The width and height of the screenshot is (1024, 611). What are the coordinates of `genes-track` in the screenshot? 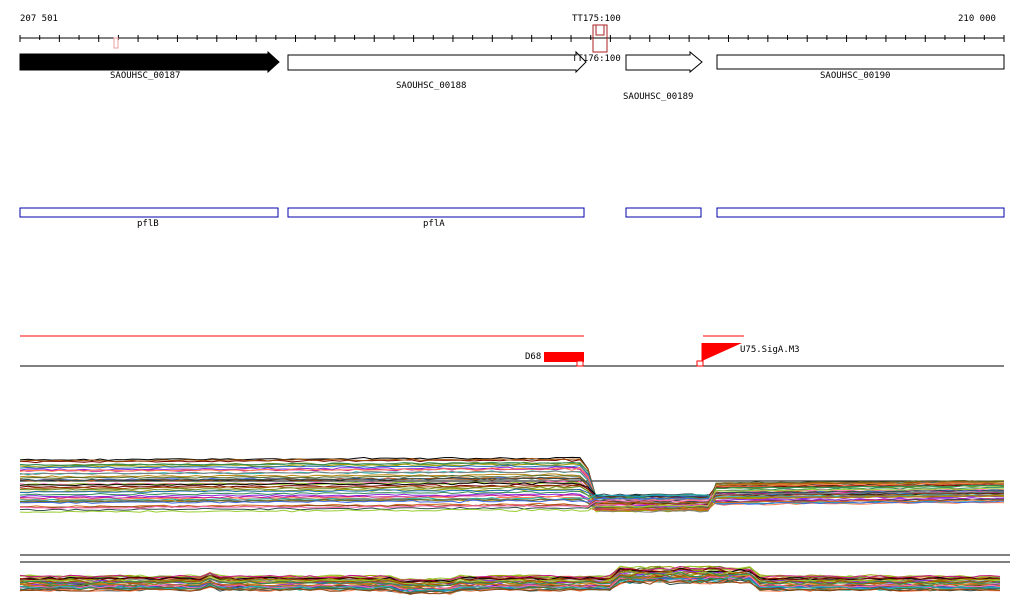 It's located at (512, 62).